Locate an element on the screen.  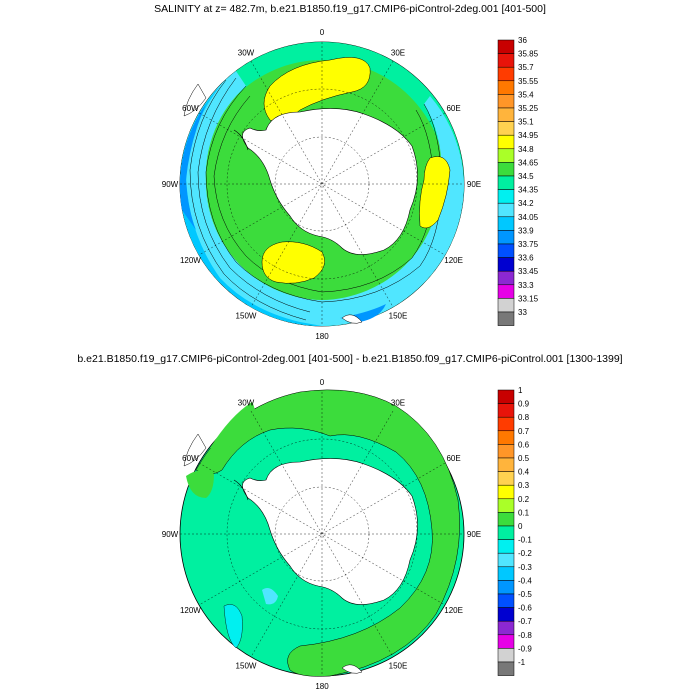
colorbar-label: -0.9 is located at coordinates (525, 648).